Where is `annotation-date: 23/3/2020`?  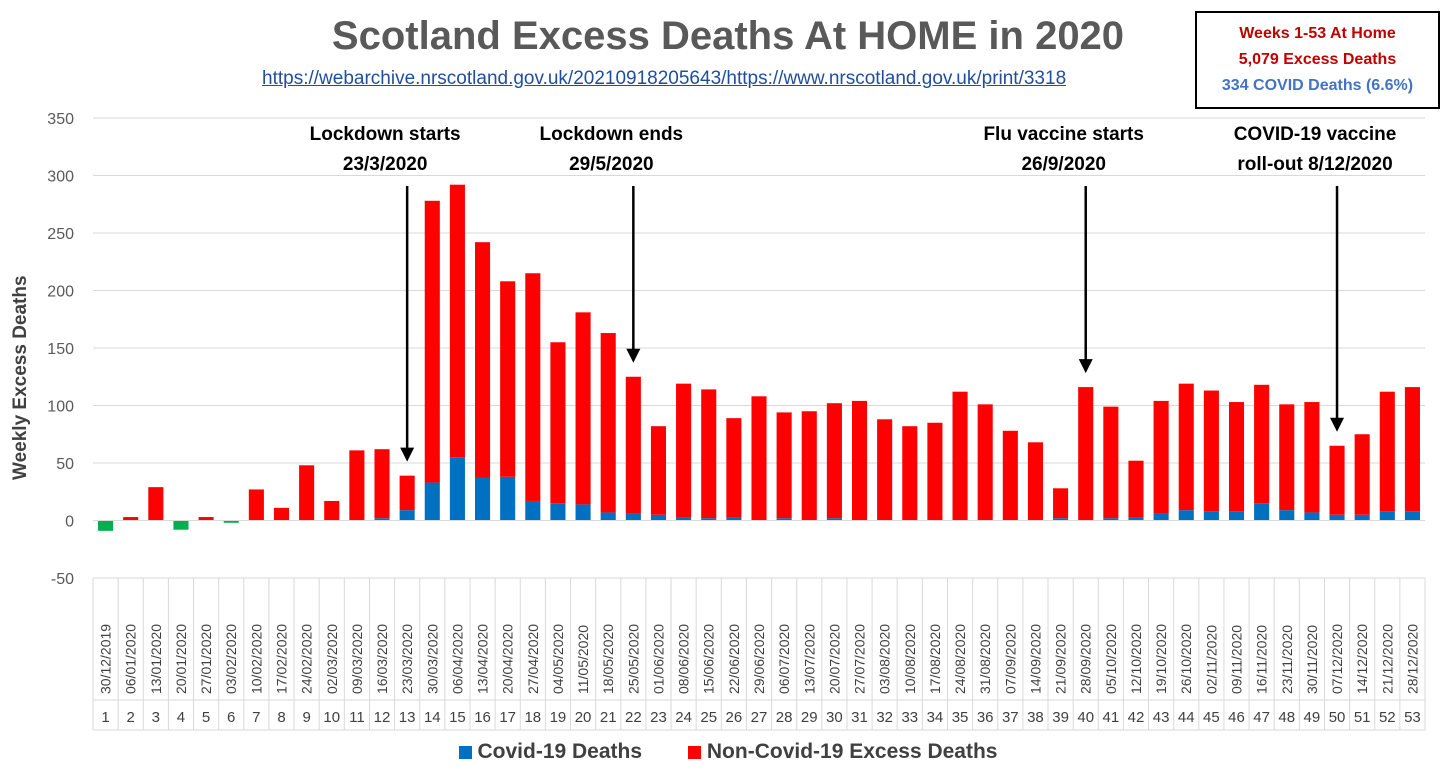
annotation-date: 23/3/2020 is located at coordinates (385, 164).